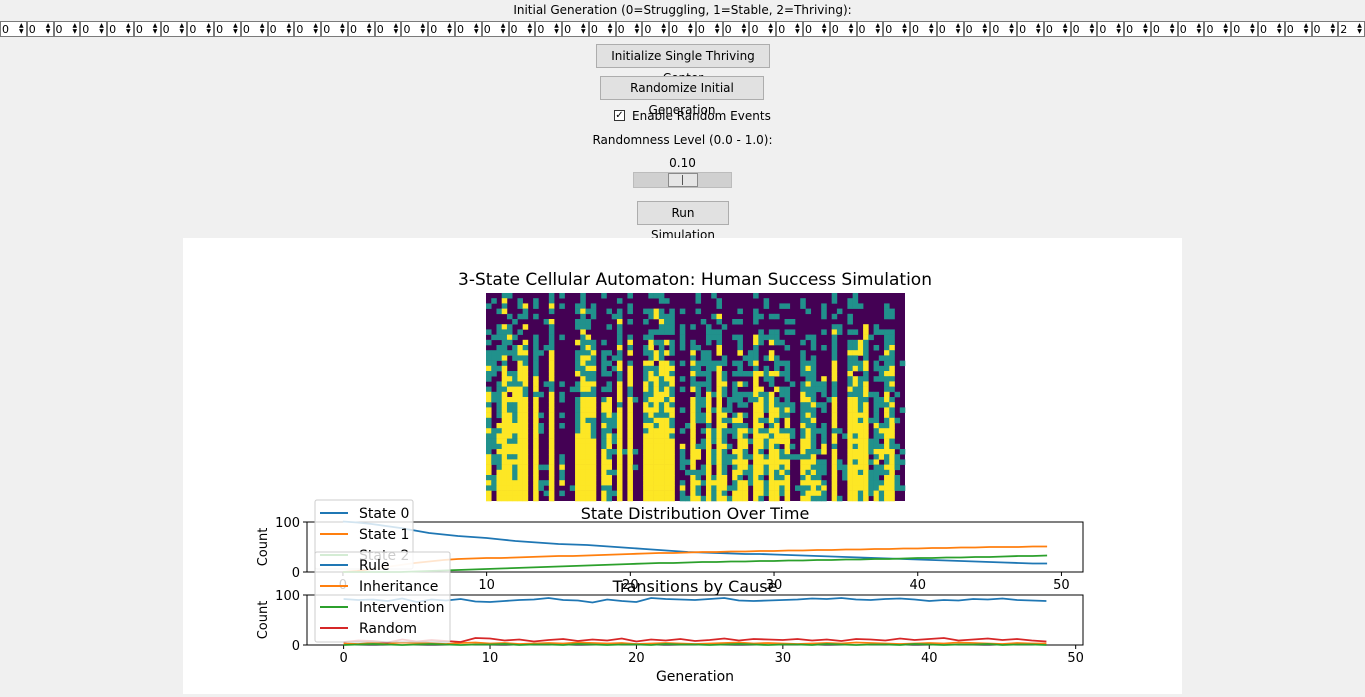  Describe the element at coordinates (1351, 29) in the screenshot. I see `initial-cell-spinbox: 2 ▲ ▼` at that location.